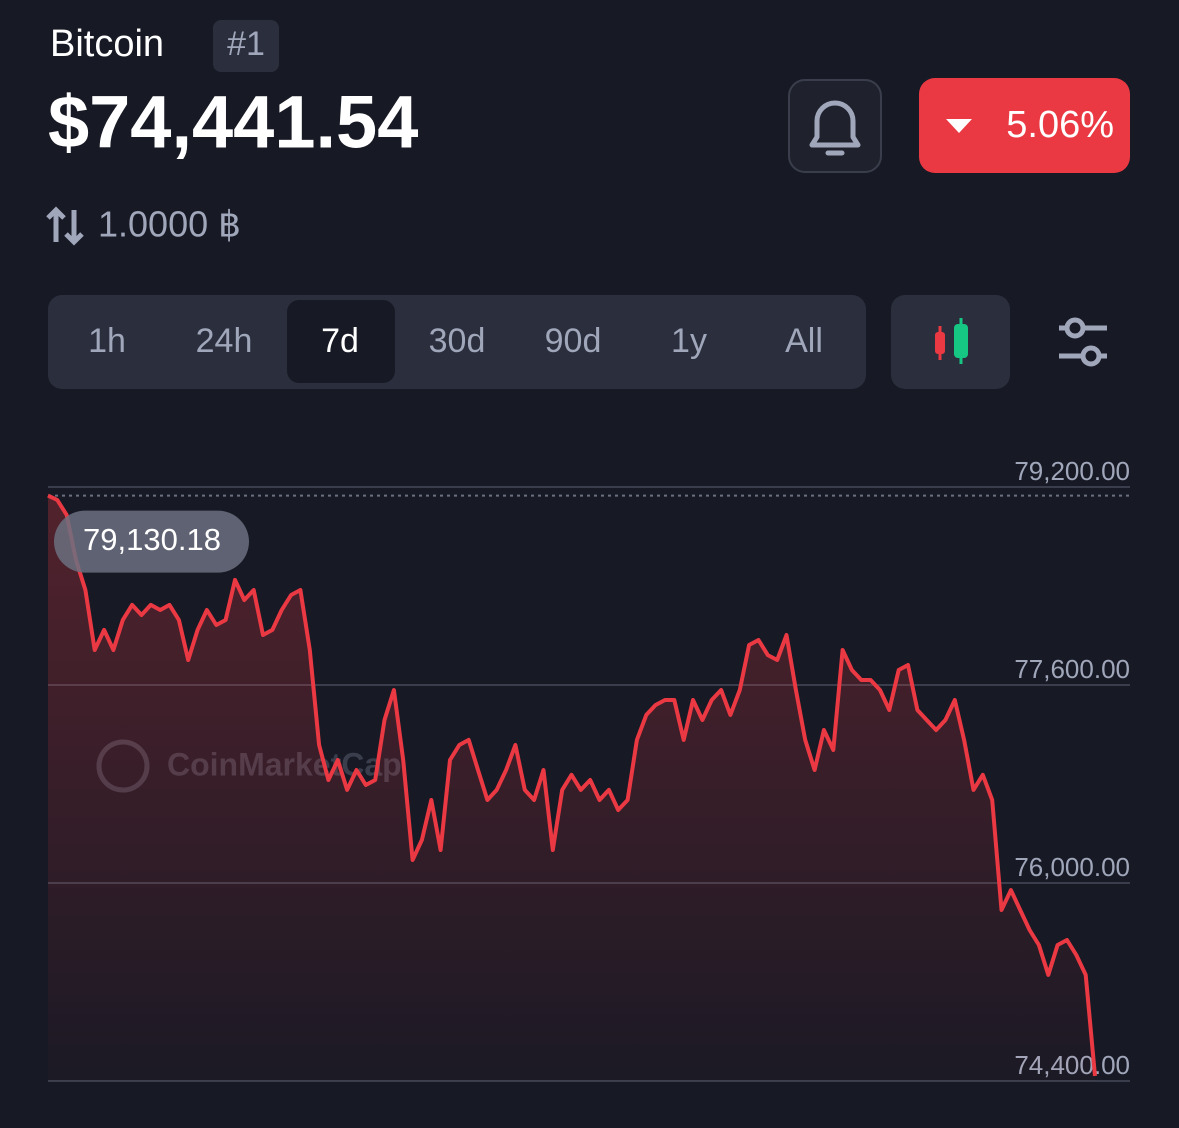 The width and height of the screenshot is (1179, 1128). I want to click on selected-tab, so click(341, 341).